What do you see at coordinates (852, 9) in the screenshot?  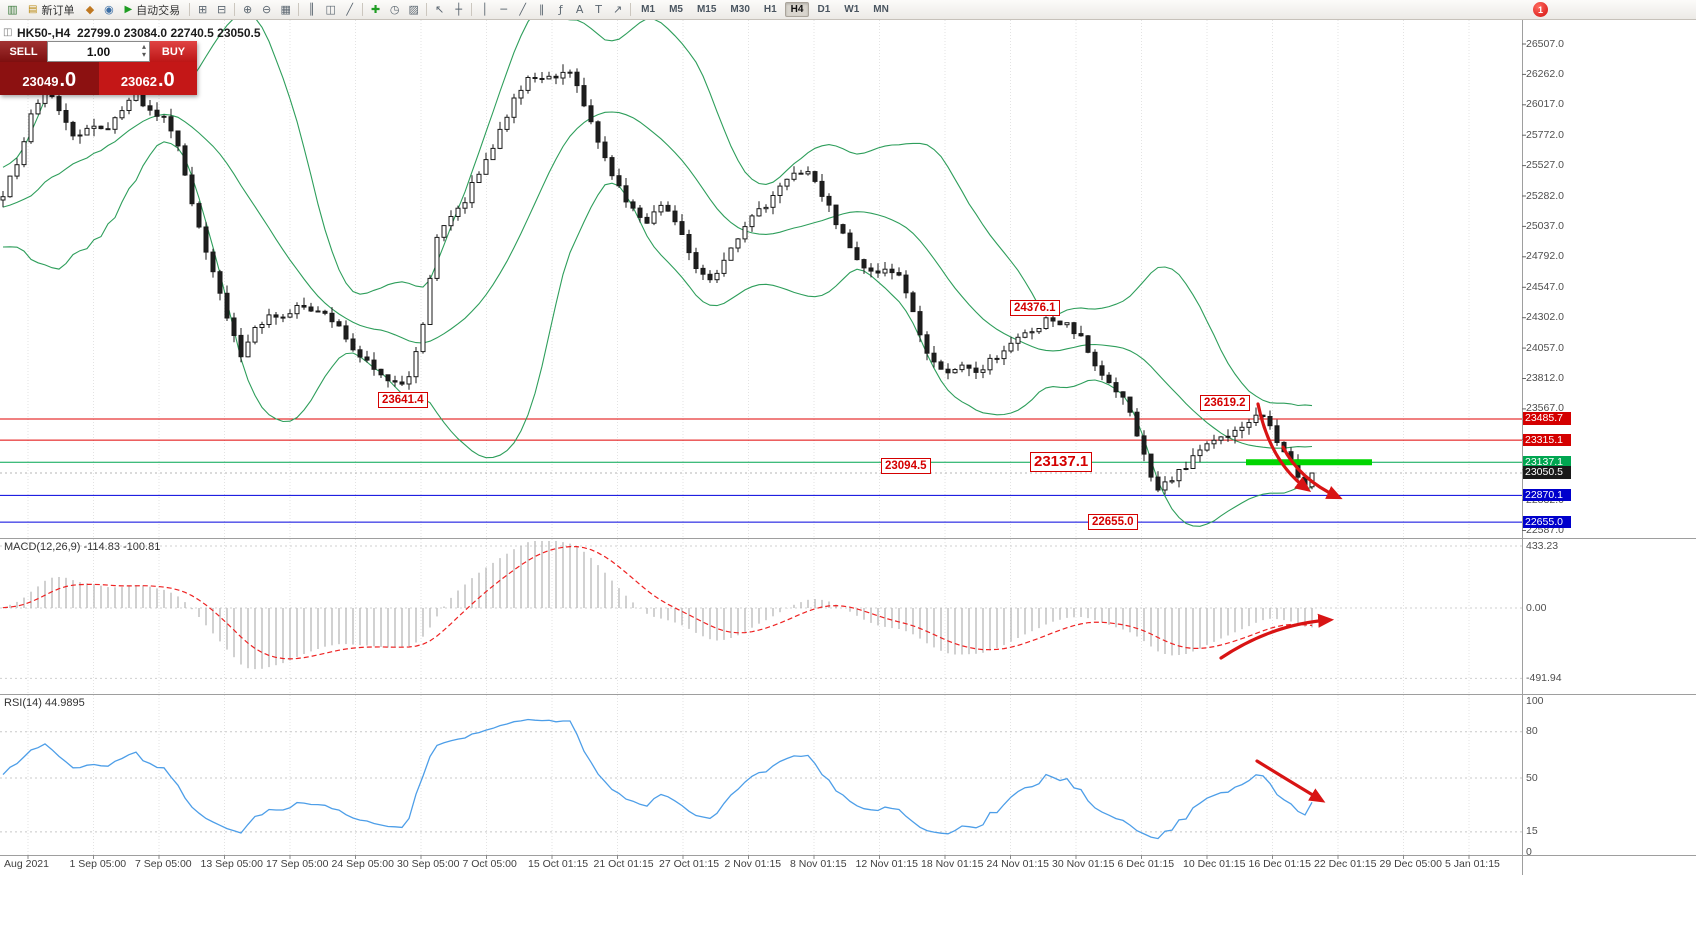 I see `timeframe-w1: W1` at bounding box center [852, 9].